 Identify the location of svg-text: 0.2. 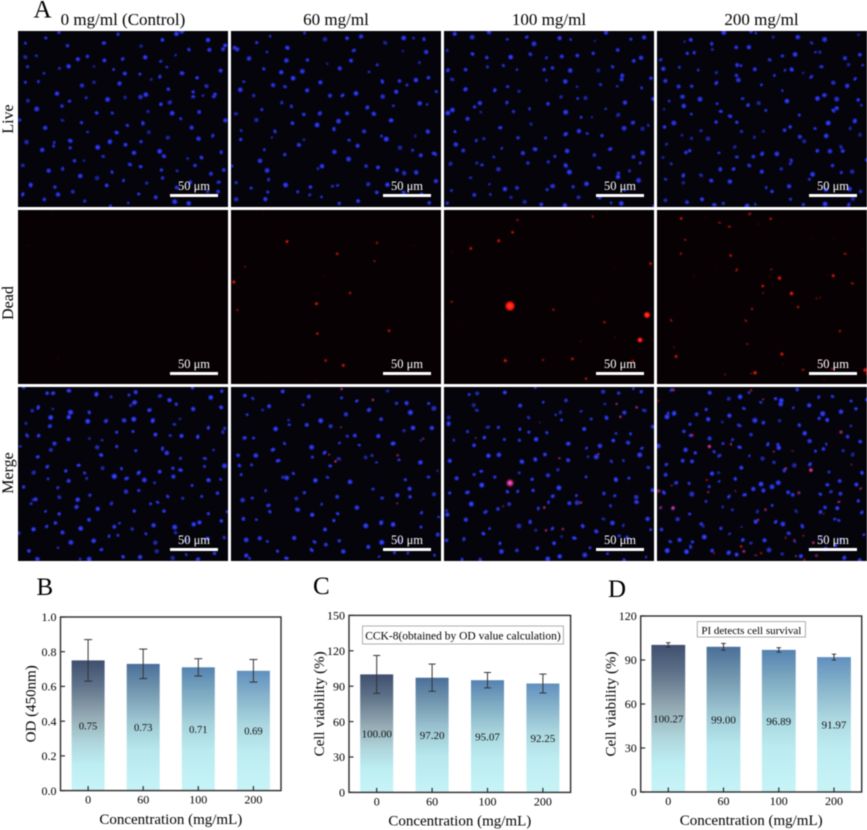
(49, 756).